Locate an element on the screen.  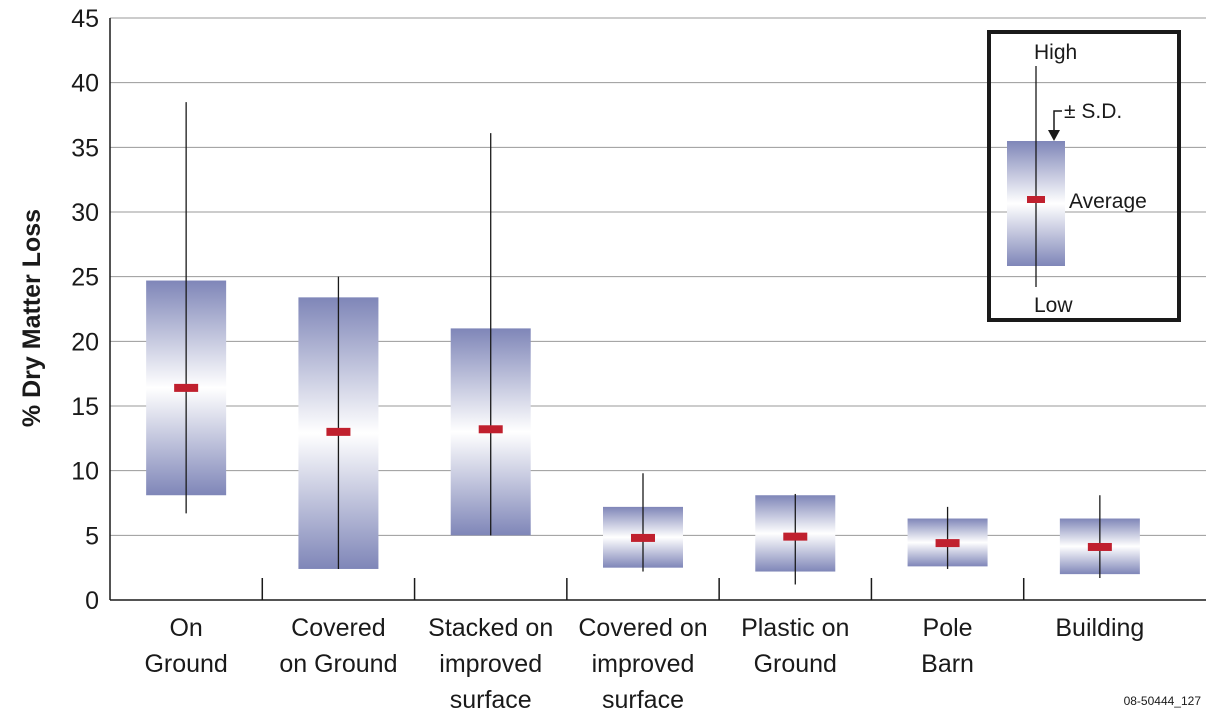
category-label-line: Pole is located at coordinates (948, 628).